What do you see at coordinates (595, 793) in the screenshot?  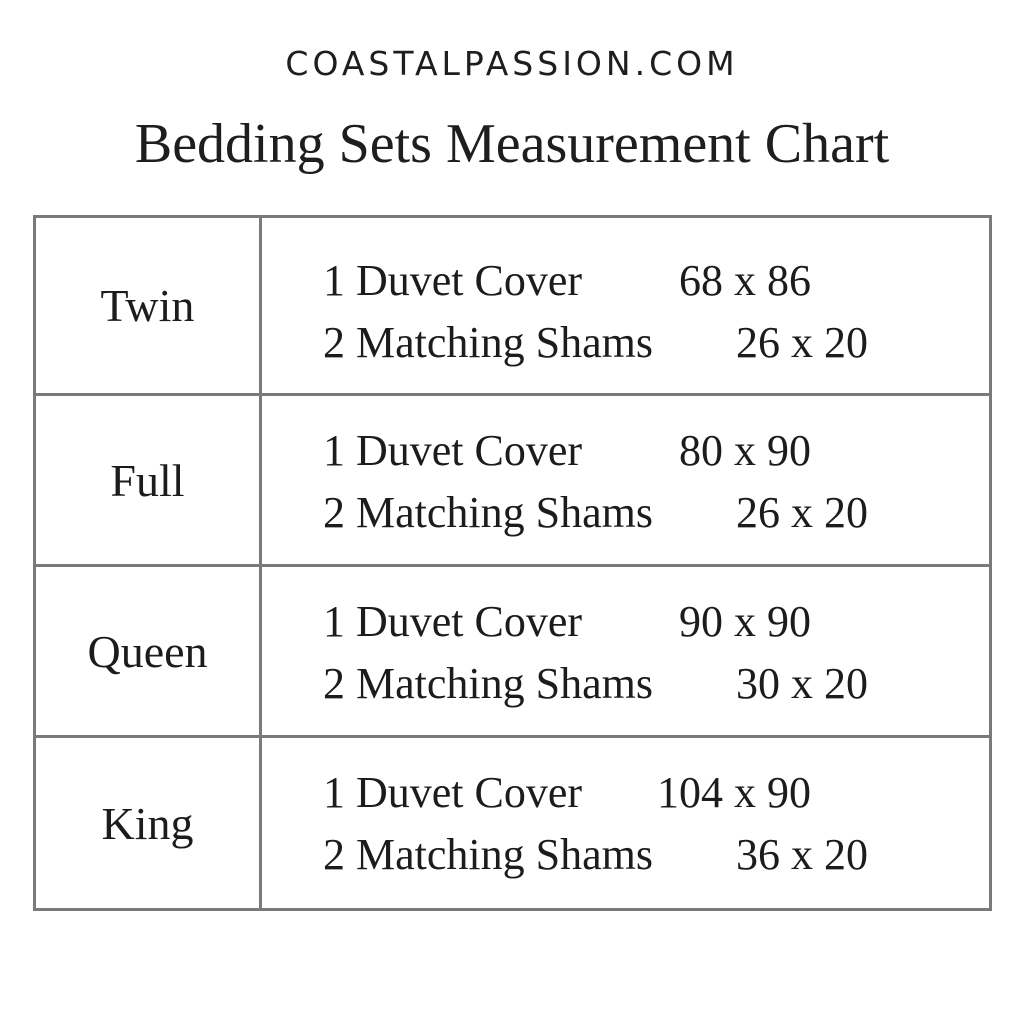 I see `duvet-line: 1 Duvet Cover 104 x 90` at bounding box center [595, 793].